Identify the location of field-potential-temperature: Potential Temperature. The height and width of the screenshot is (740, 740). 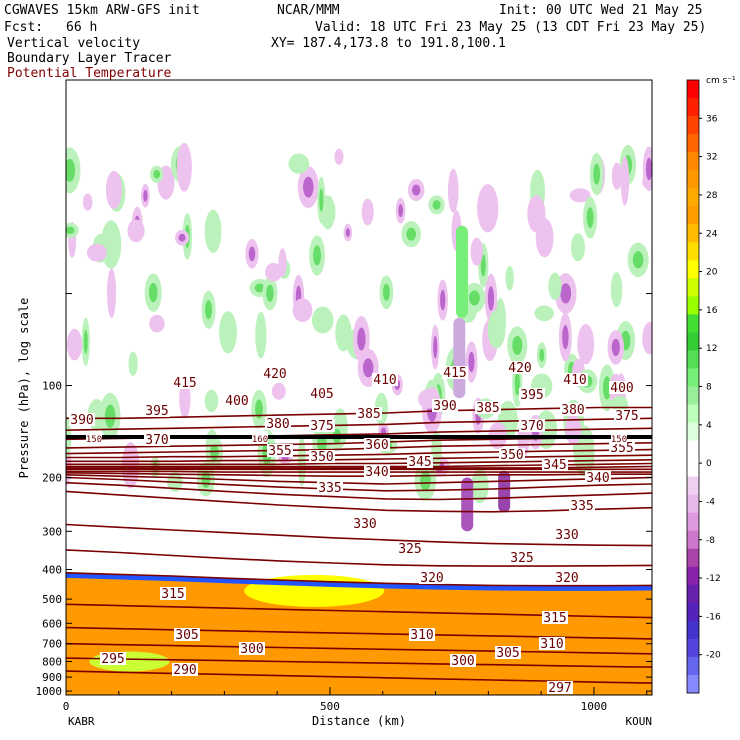
(89, 73).